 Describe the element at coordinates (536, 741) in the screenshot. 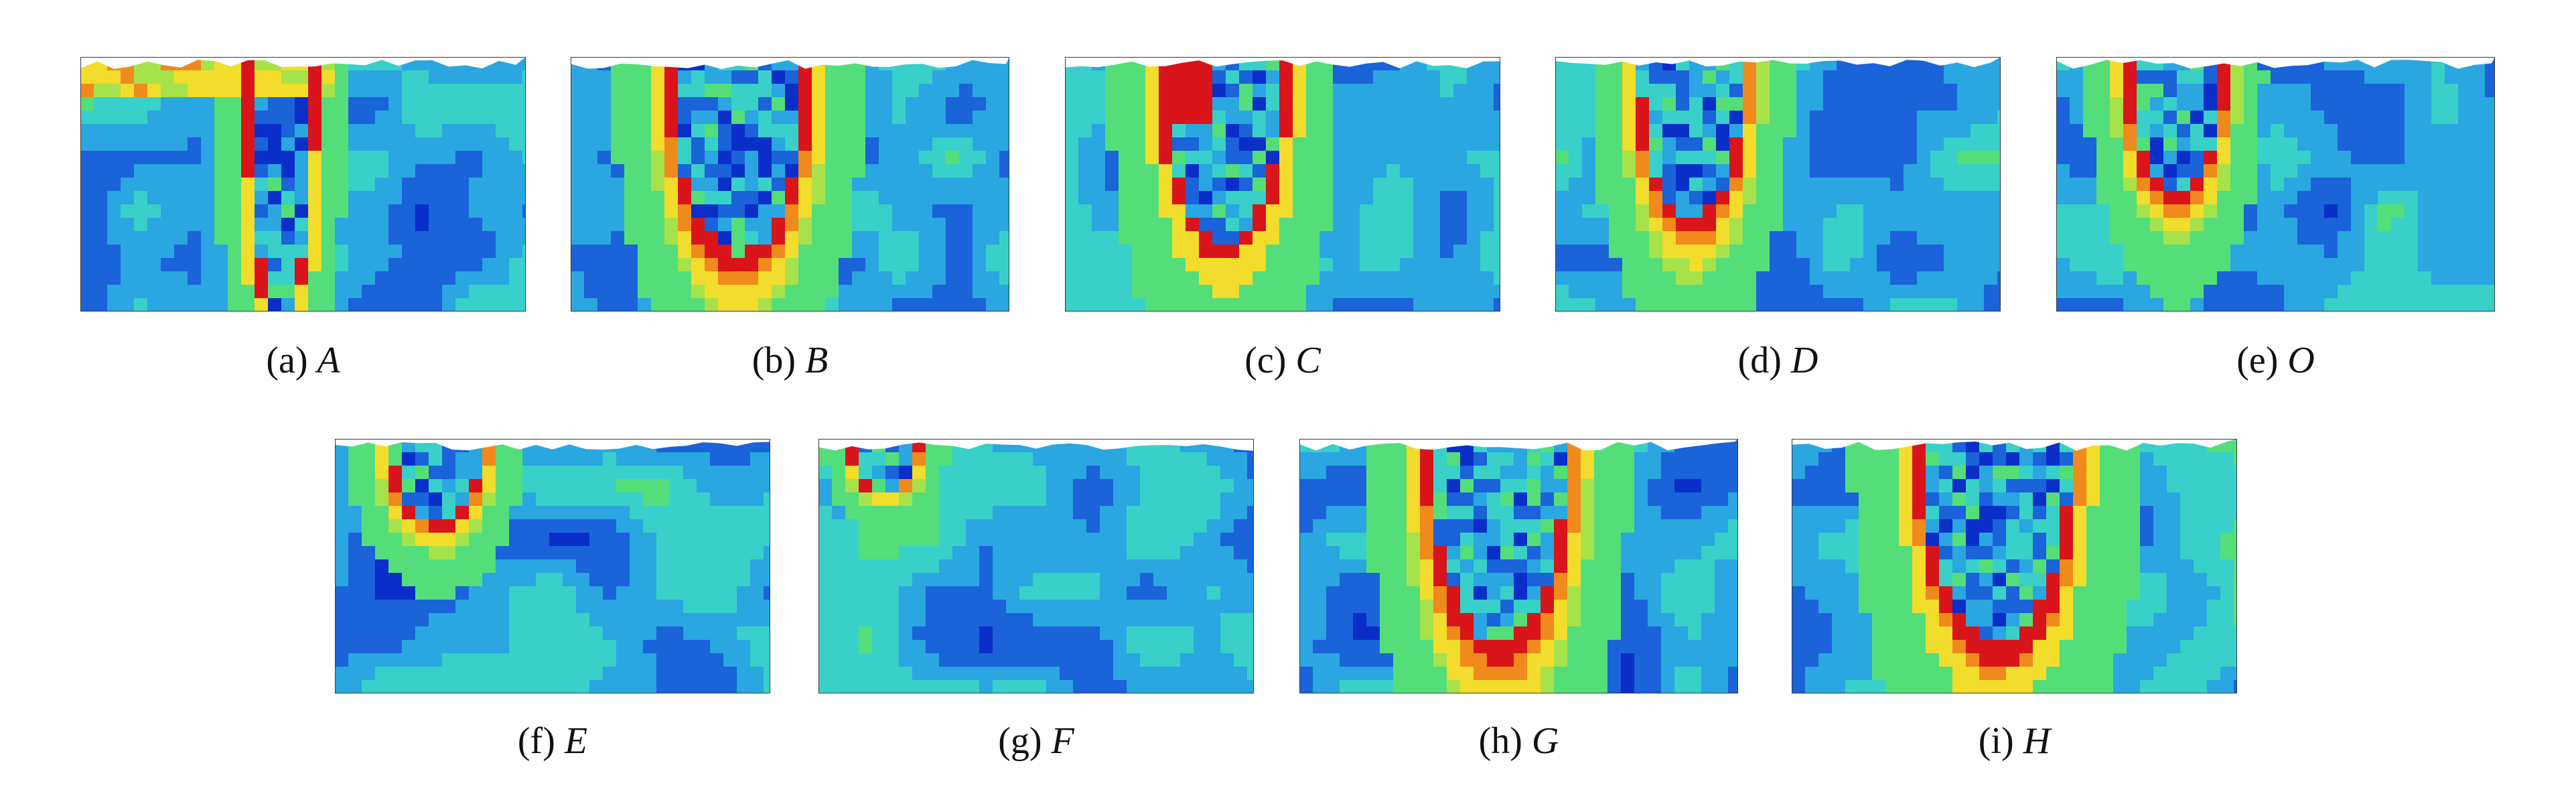

I see `caption-f-label: (f)` at that location.